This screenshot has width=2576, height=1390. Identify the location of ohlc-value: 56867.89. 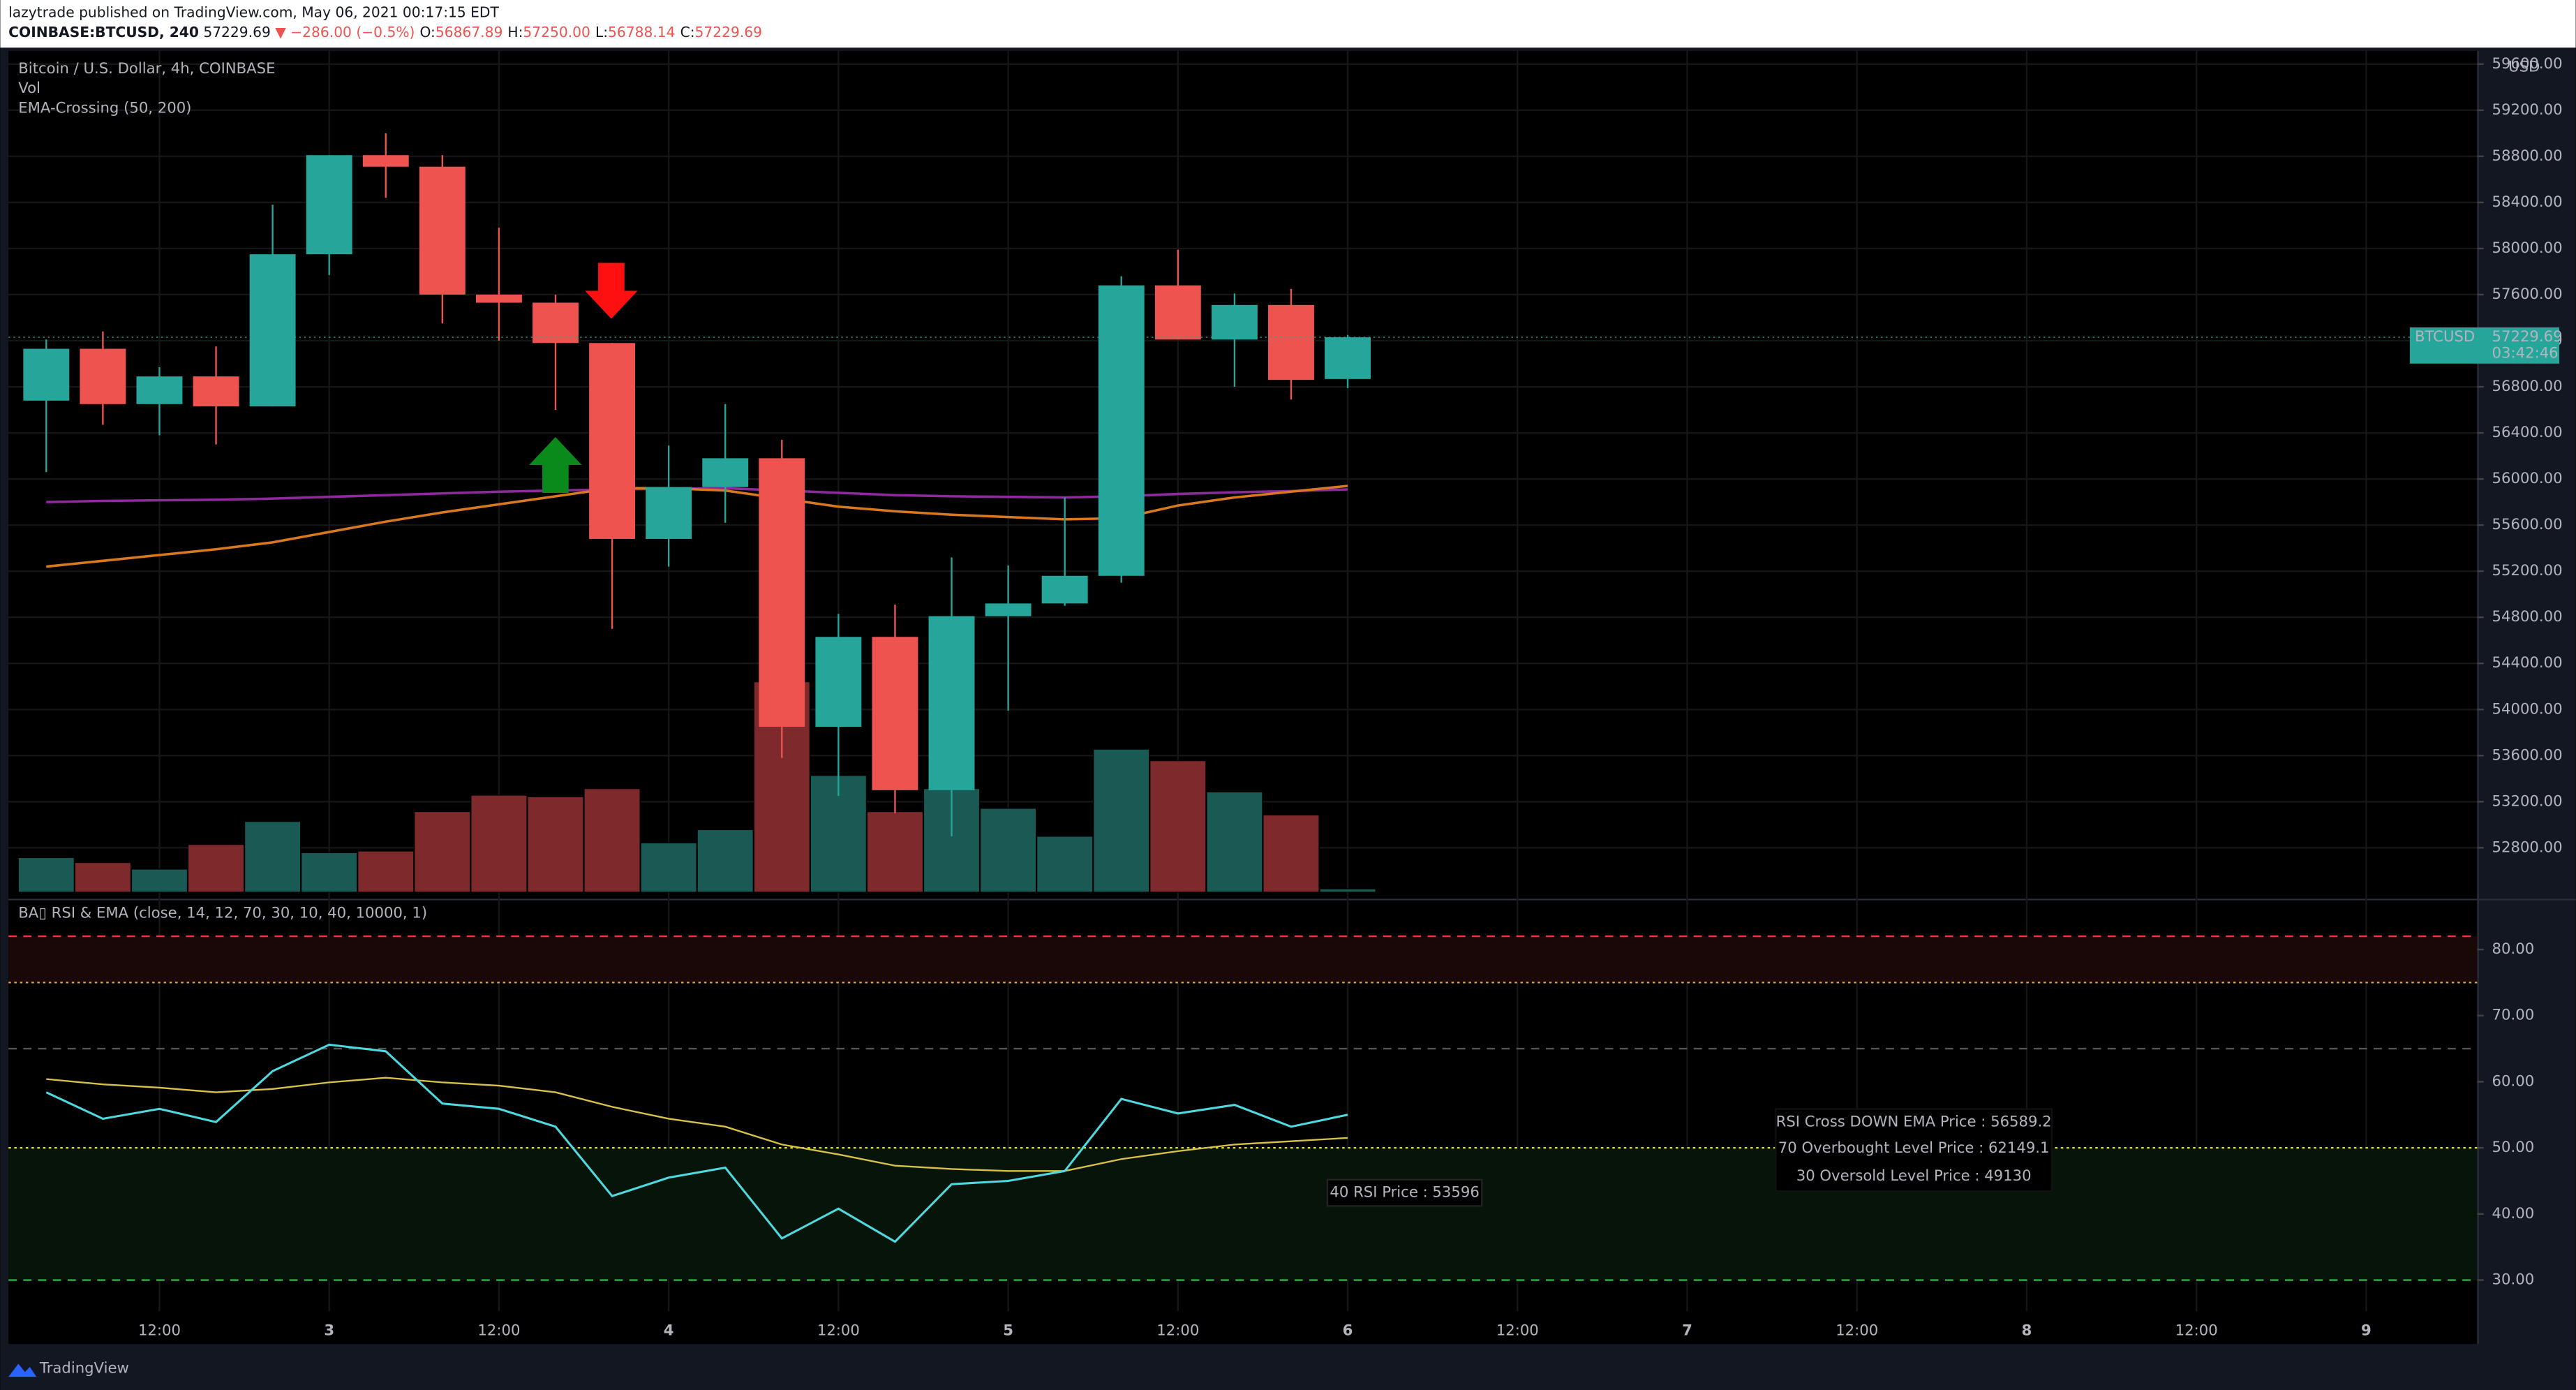
(468, 32).